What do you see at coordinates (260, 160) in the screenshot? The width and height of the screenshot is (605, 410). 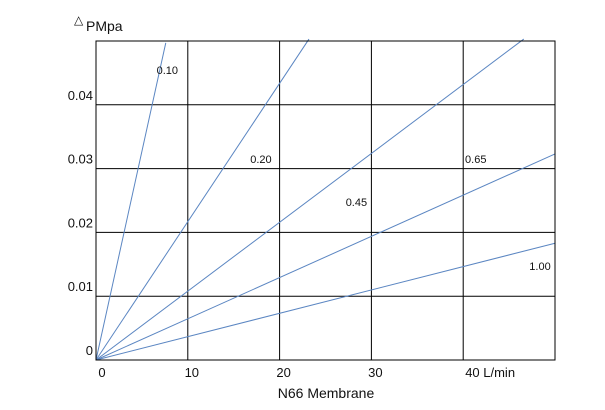 I see `series-label-0.20: 0.20` at bounding box center [260, 160].